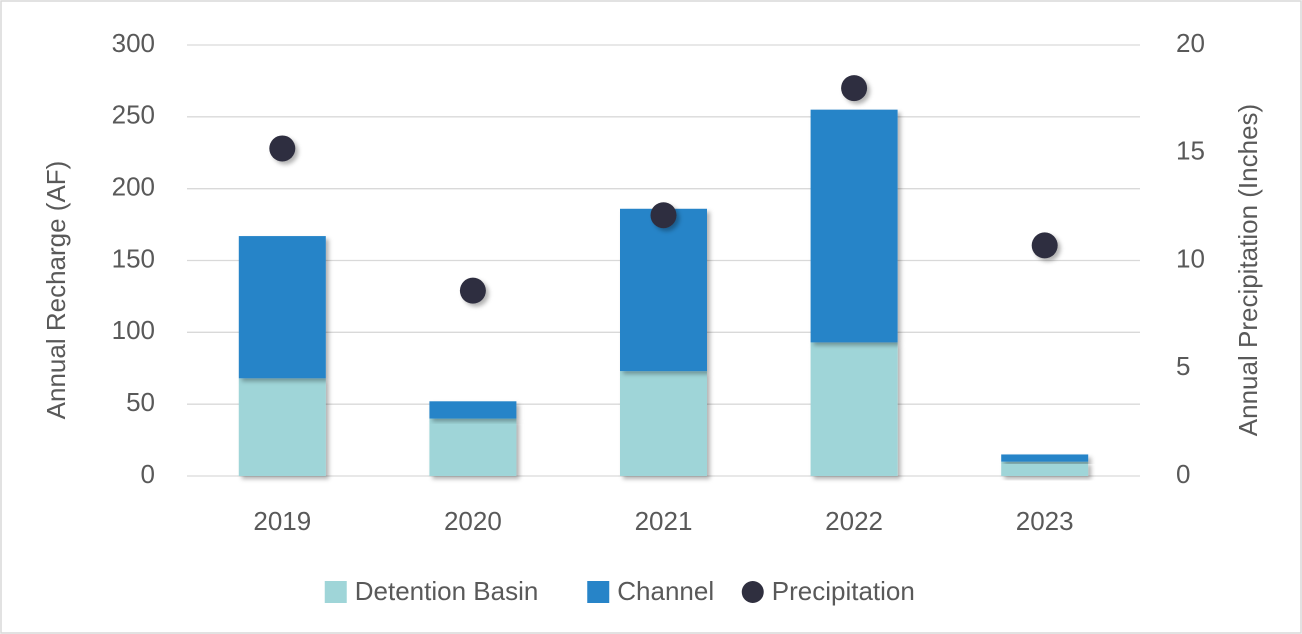  I want to click on y-tick-label: 0, so click(148, 474).